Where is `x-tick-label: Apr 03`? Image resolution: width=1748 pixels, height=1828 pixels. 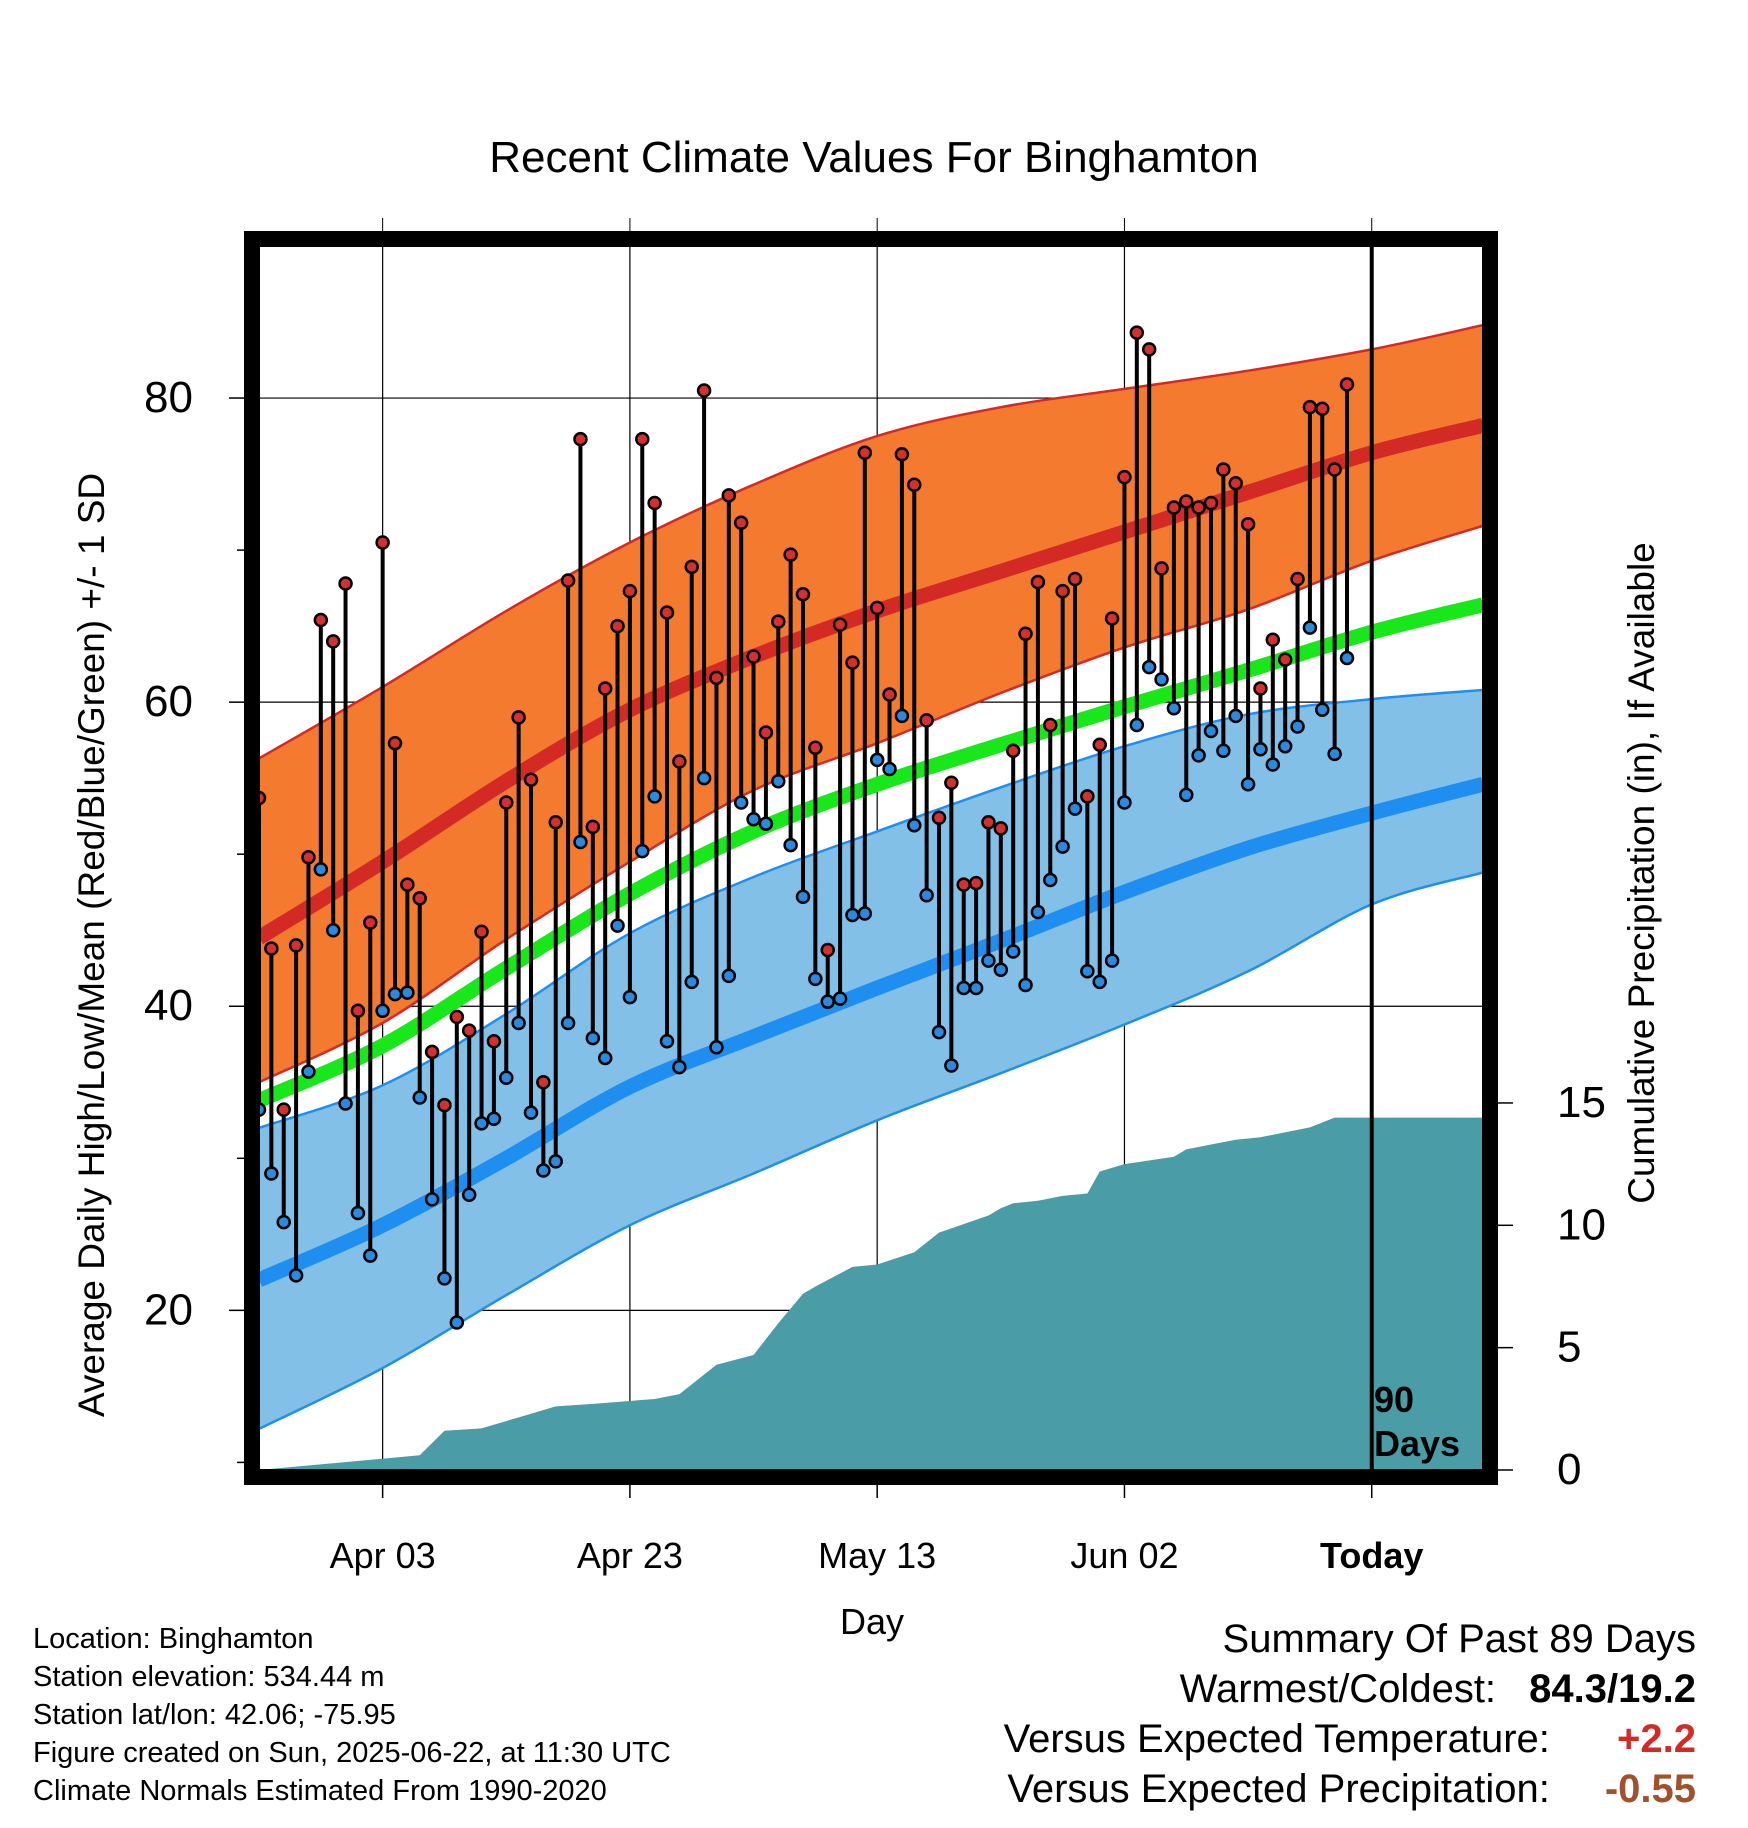 x-tick-label: Apr 03 is located at coordinates (383, 1555).